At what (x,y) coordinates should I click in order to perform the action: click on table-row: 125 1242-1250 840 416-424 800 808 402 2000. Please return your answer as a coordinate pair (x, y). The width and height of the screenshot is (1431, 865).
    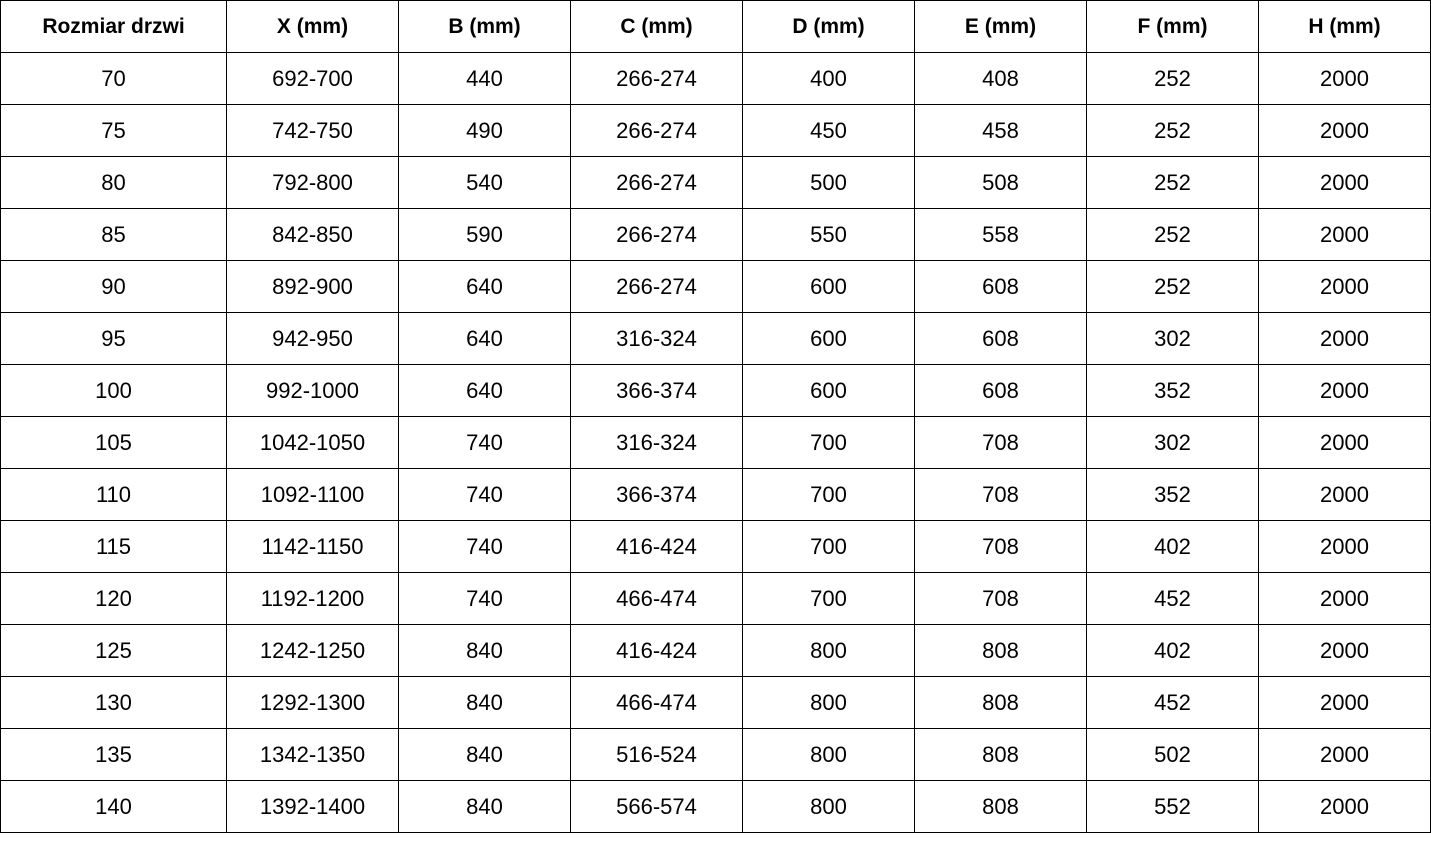
    Looking at the image, I should click on (715, 650).